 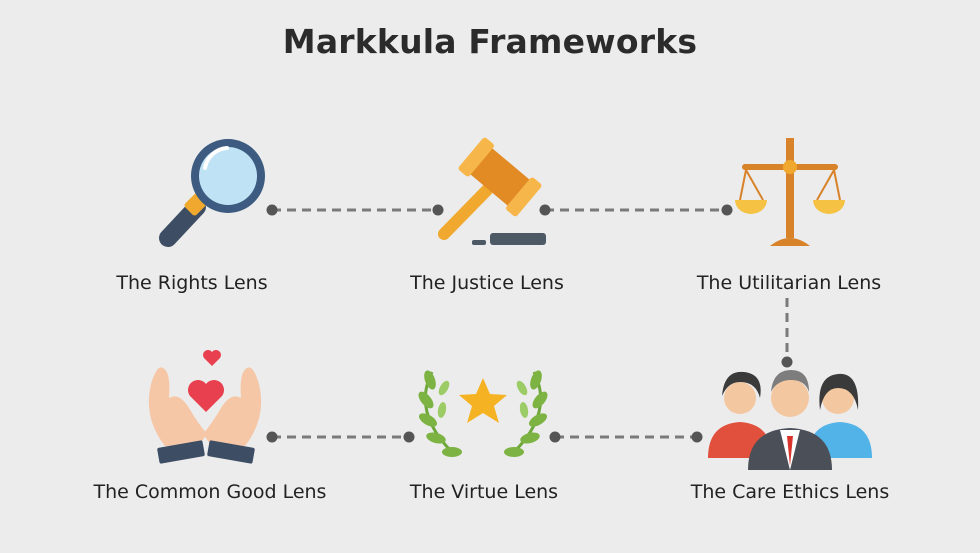 I want to click on label-virtue-lens: The Virtue Lens, so click(x=484, y=492).